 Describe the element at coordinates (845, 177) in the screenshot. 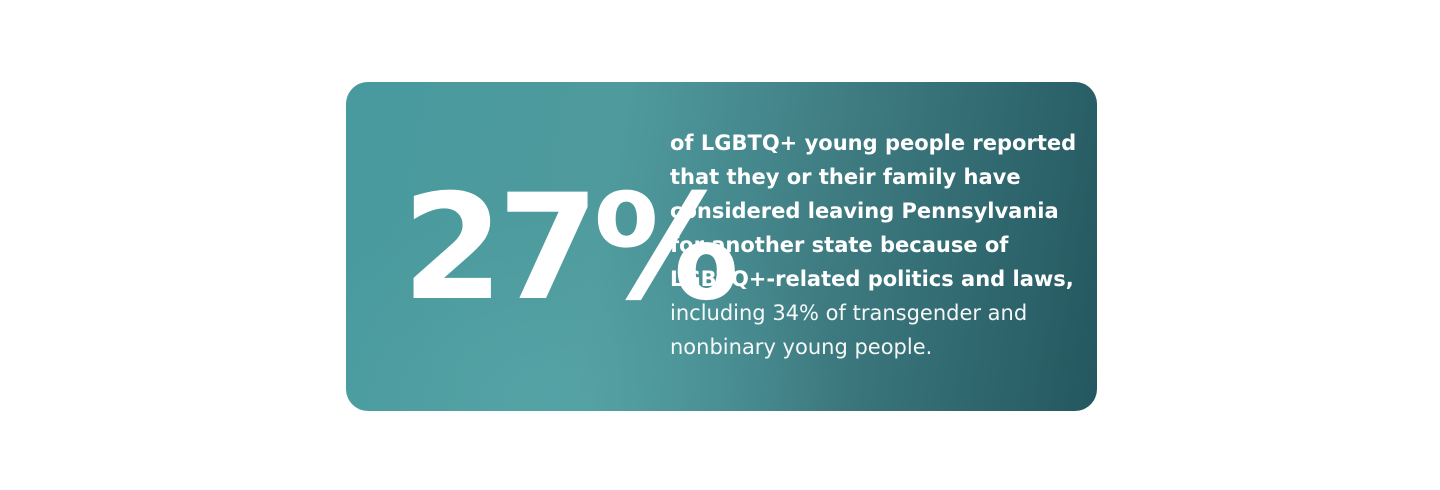

I see `lead-text-line: that they or their family have` at that location.